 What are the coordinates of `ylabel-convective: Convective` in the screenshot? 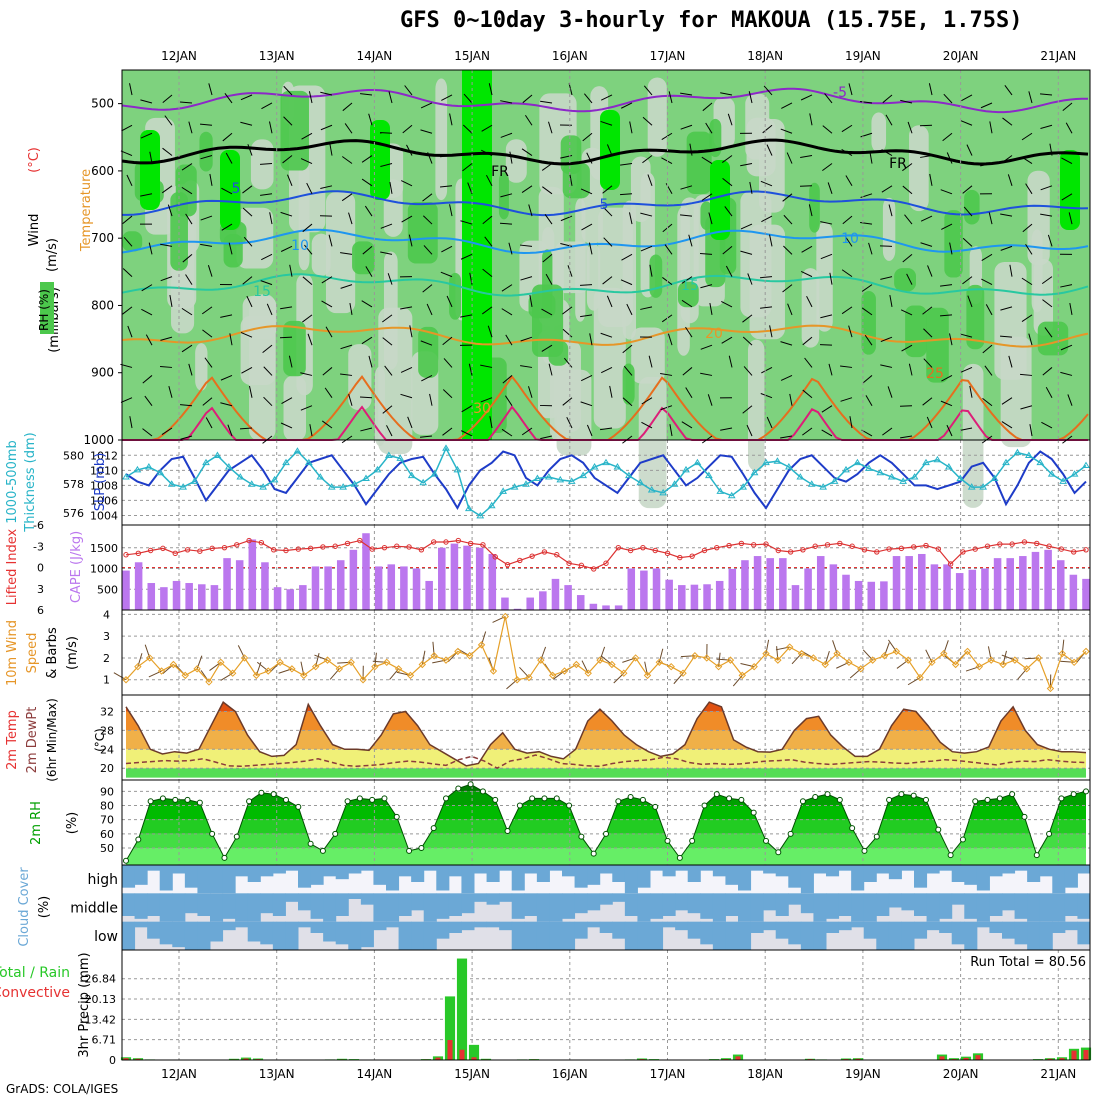 It's located at (35, 993).